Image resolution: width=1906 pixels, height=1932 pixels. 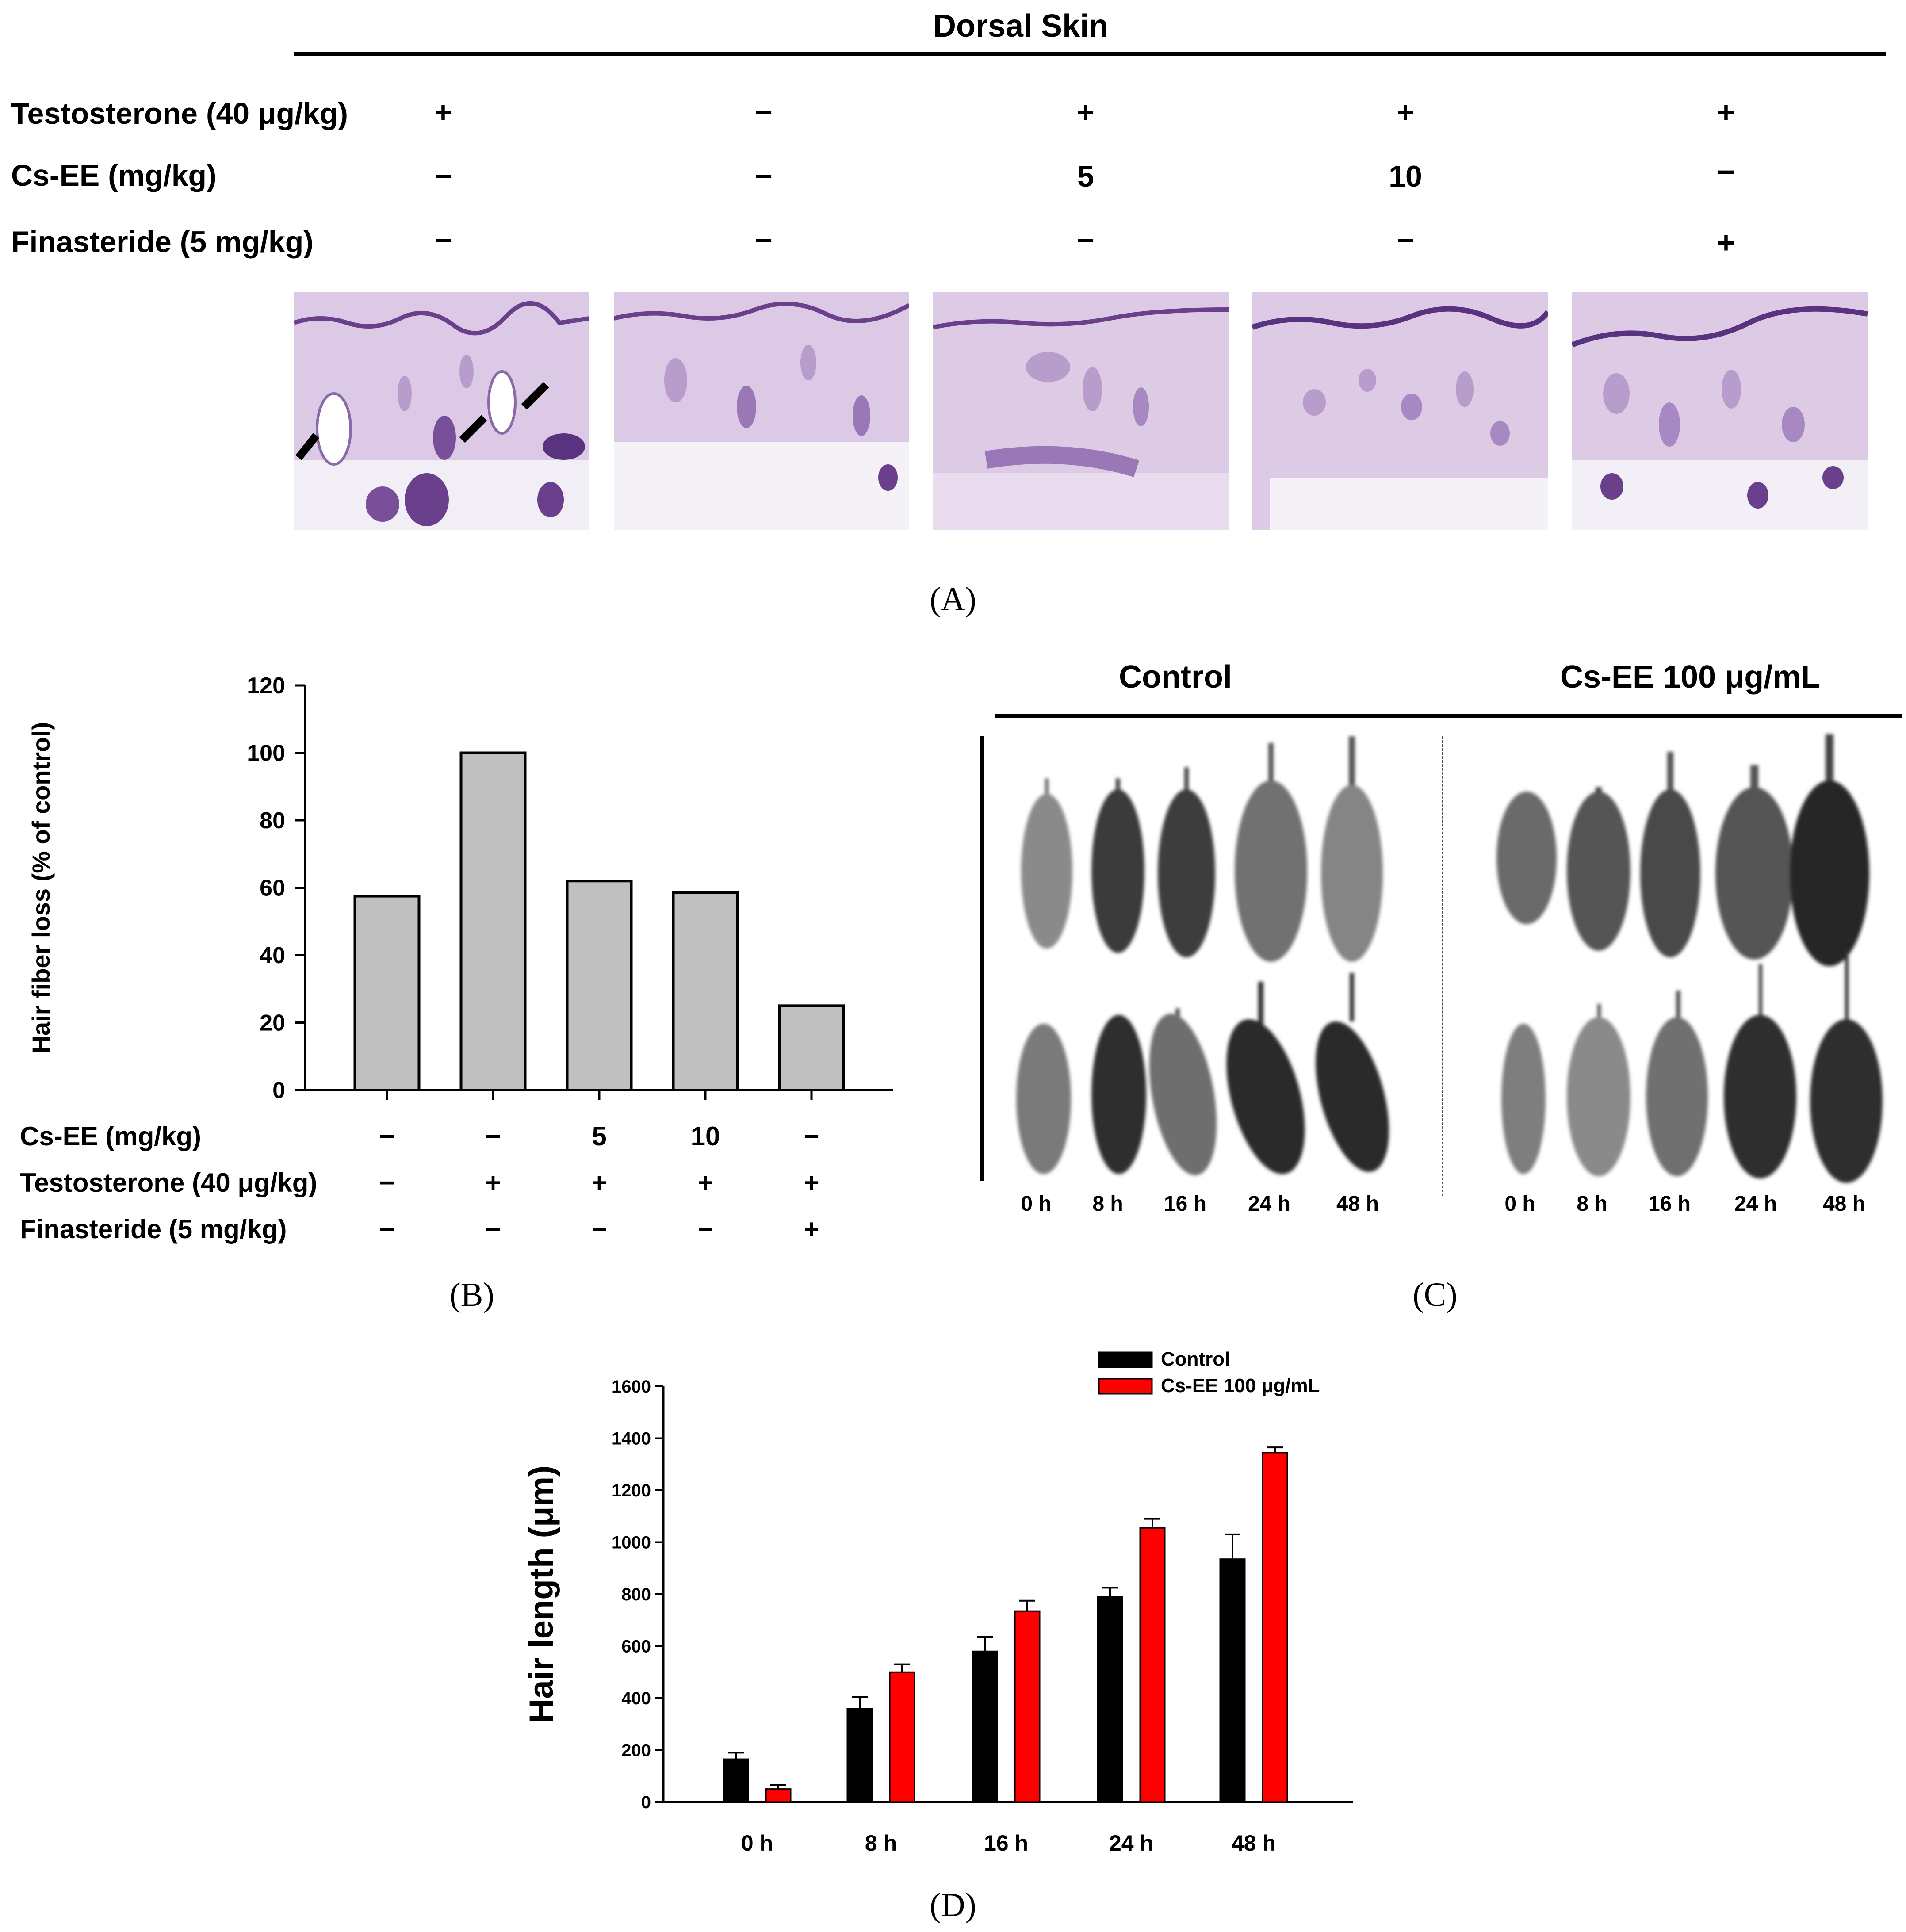 I want to click on follicle-control-16h-bottom, so click(x=1183, y=1091).